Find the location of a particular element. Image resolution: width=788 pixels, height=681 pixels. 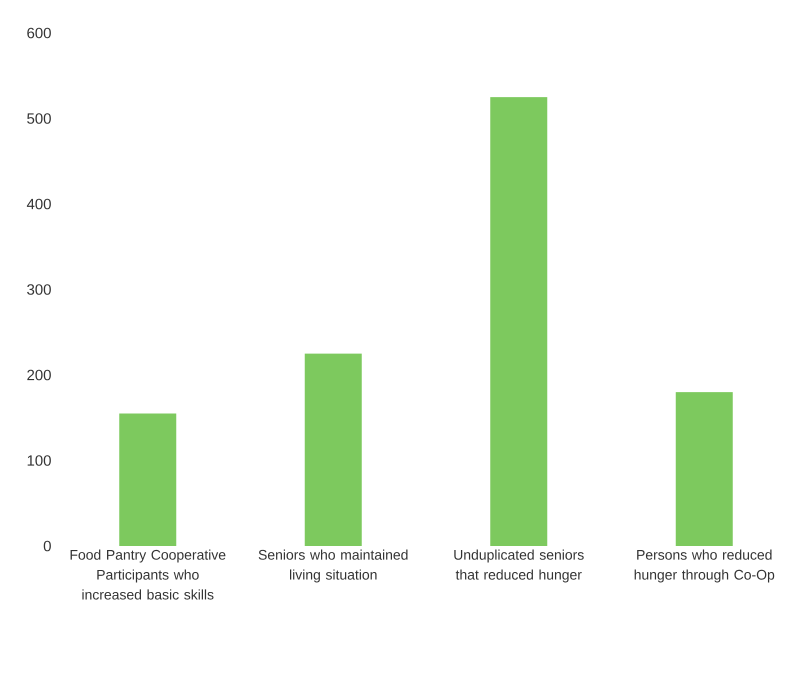

x-tick-label: Persons who reduced hunger through Co-Op is located at coordinates (704, 566).